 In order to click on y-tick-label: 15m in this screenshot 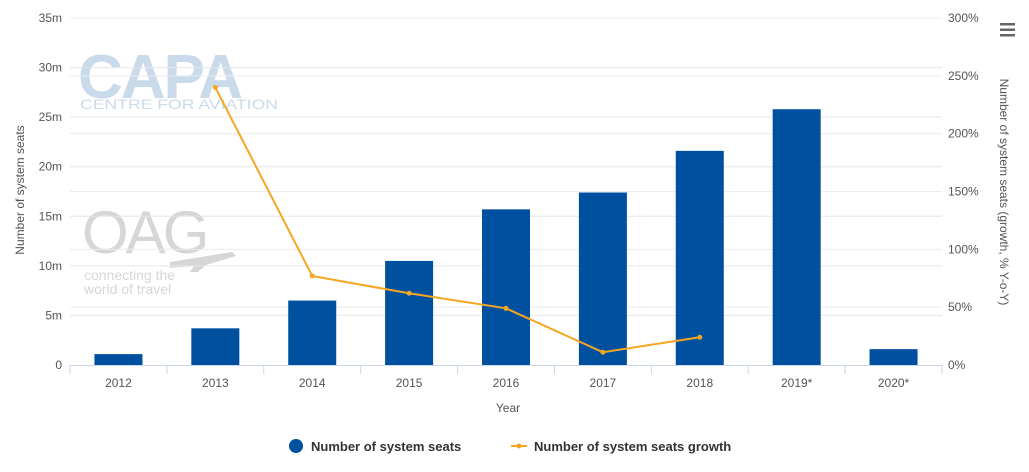, I will do `click(50, 216)`.